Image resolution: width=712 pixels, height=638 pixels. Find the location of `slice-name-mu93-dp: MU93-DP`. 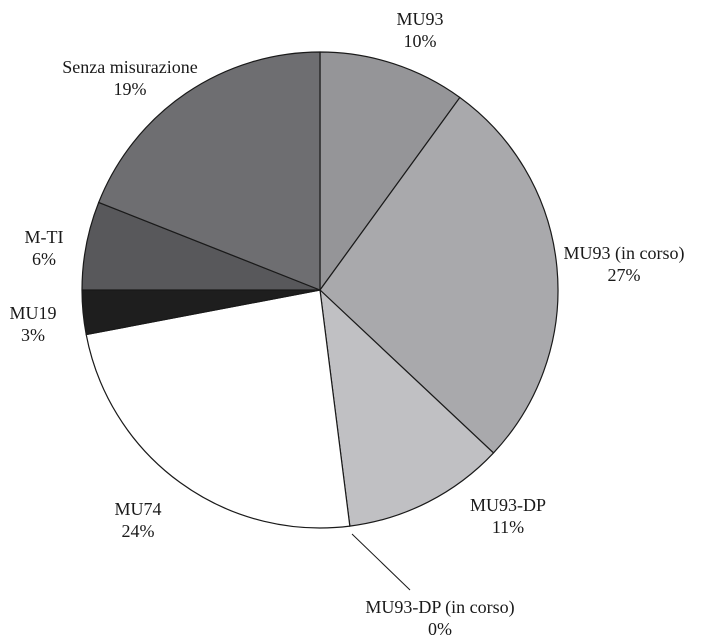

slice-name-mu93-dp: MU93-DP is located at coordinates (508, 505).